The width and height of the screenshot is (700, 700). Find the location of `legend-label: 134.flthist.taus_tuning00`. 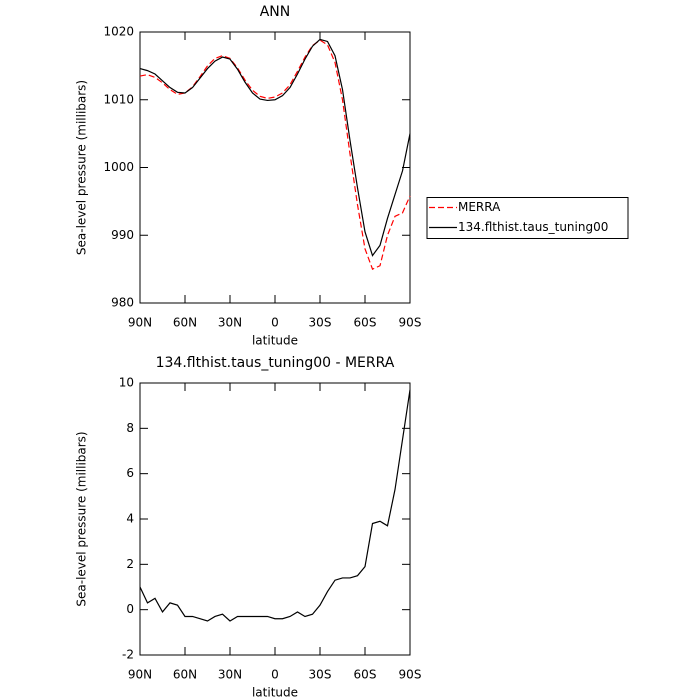

legend-label: 134.flthist.taus_tuning00 is located at coordinates (533, 227).